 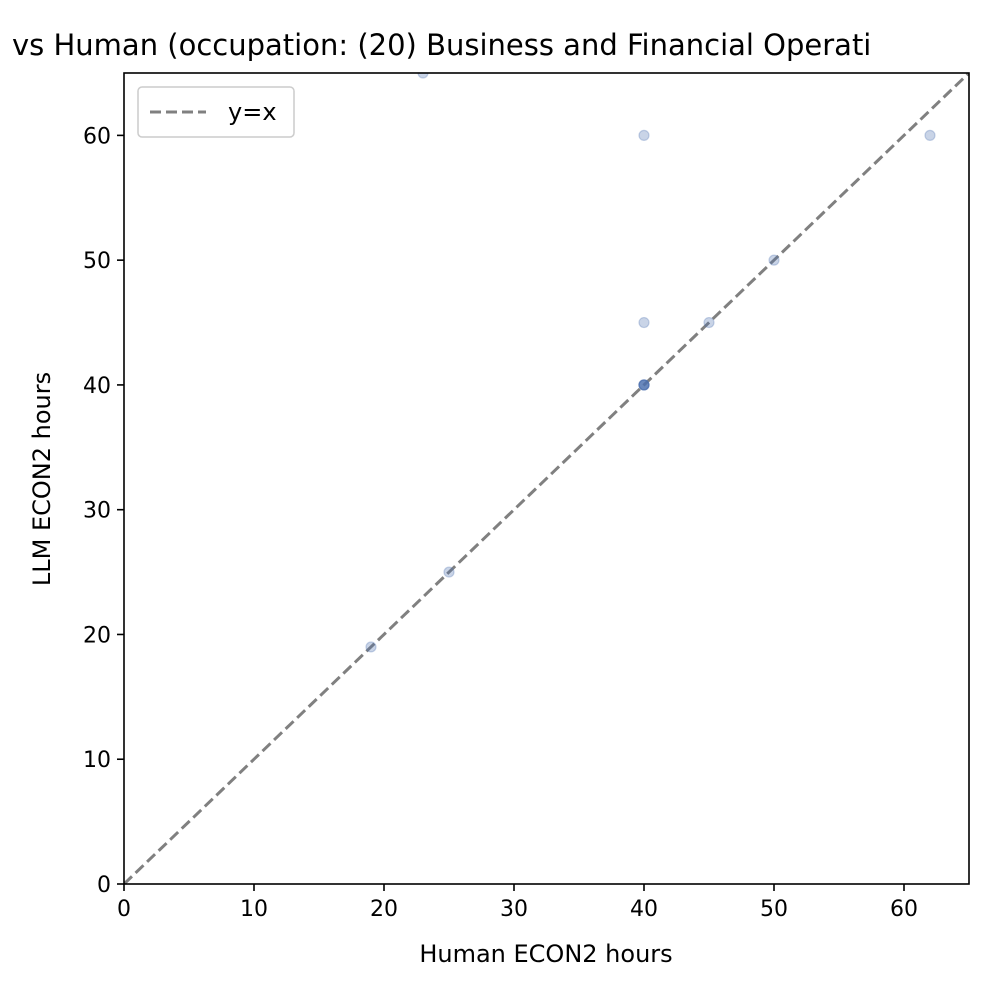 What do you see at coordinates (97, 386) in the screenshot?
I see `y-tick-label: 40` at bounding box center [97, 386].